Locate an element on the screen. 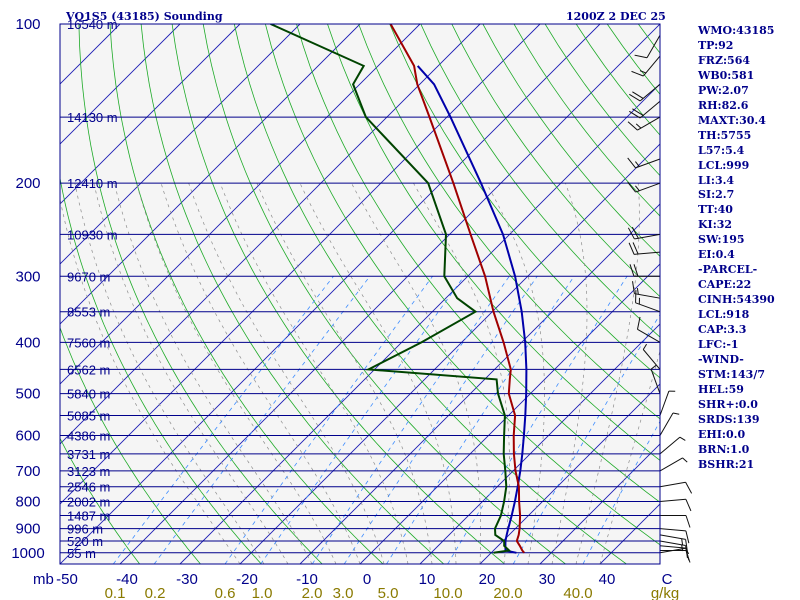 Image resolution: width=800 pixels, height=600 pixels. index-line: LI:3.4 is located at coordinates (716, 180).